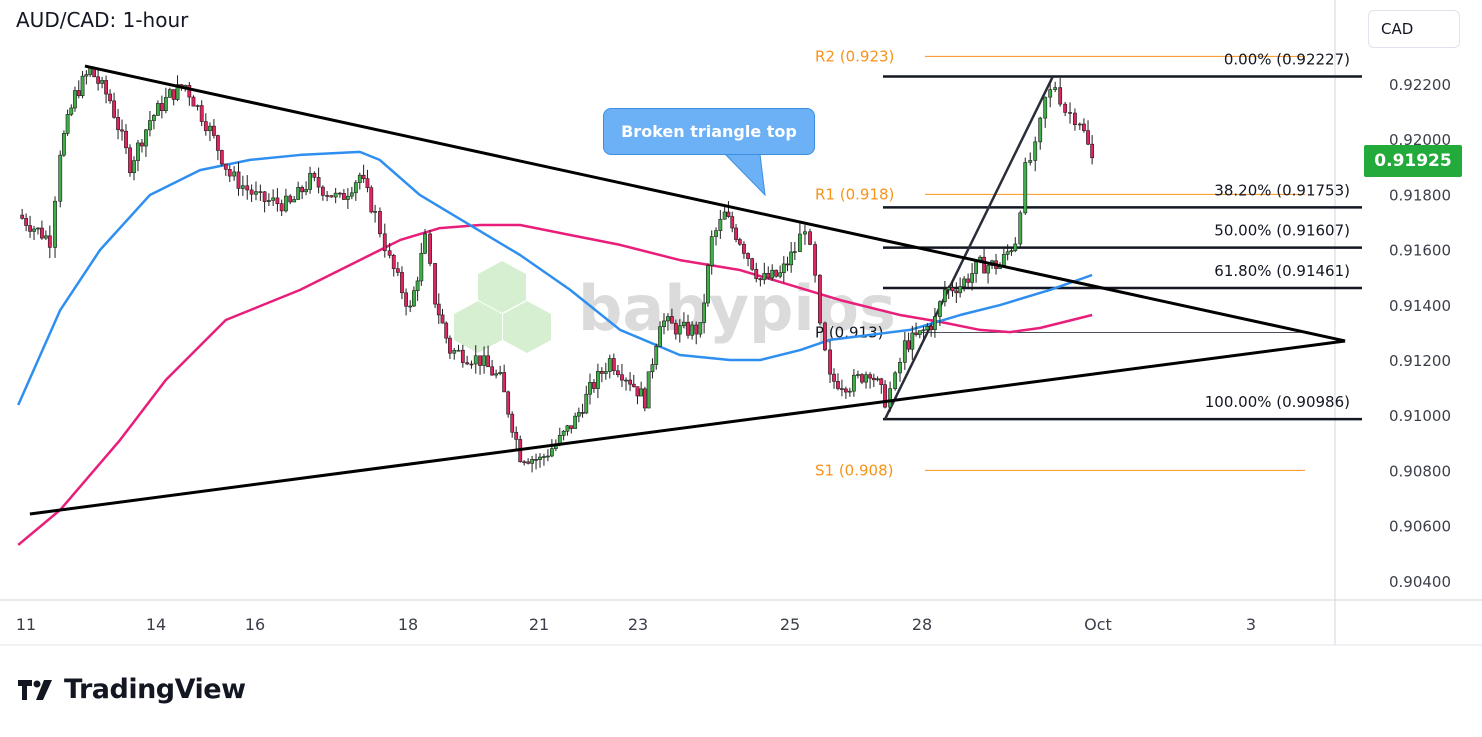  Describe the element at coordinates (1420, 195) in the screenshot. I see `y-tick-label: 0.91800` at that location.